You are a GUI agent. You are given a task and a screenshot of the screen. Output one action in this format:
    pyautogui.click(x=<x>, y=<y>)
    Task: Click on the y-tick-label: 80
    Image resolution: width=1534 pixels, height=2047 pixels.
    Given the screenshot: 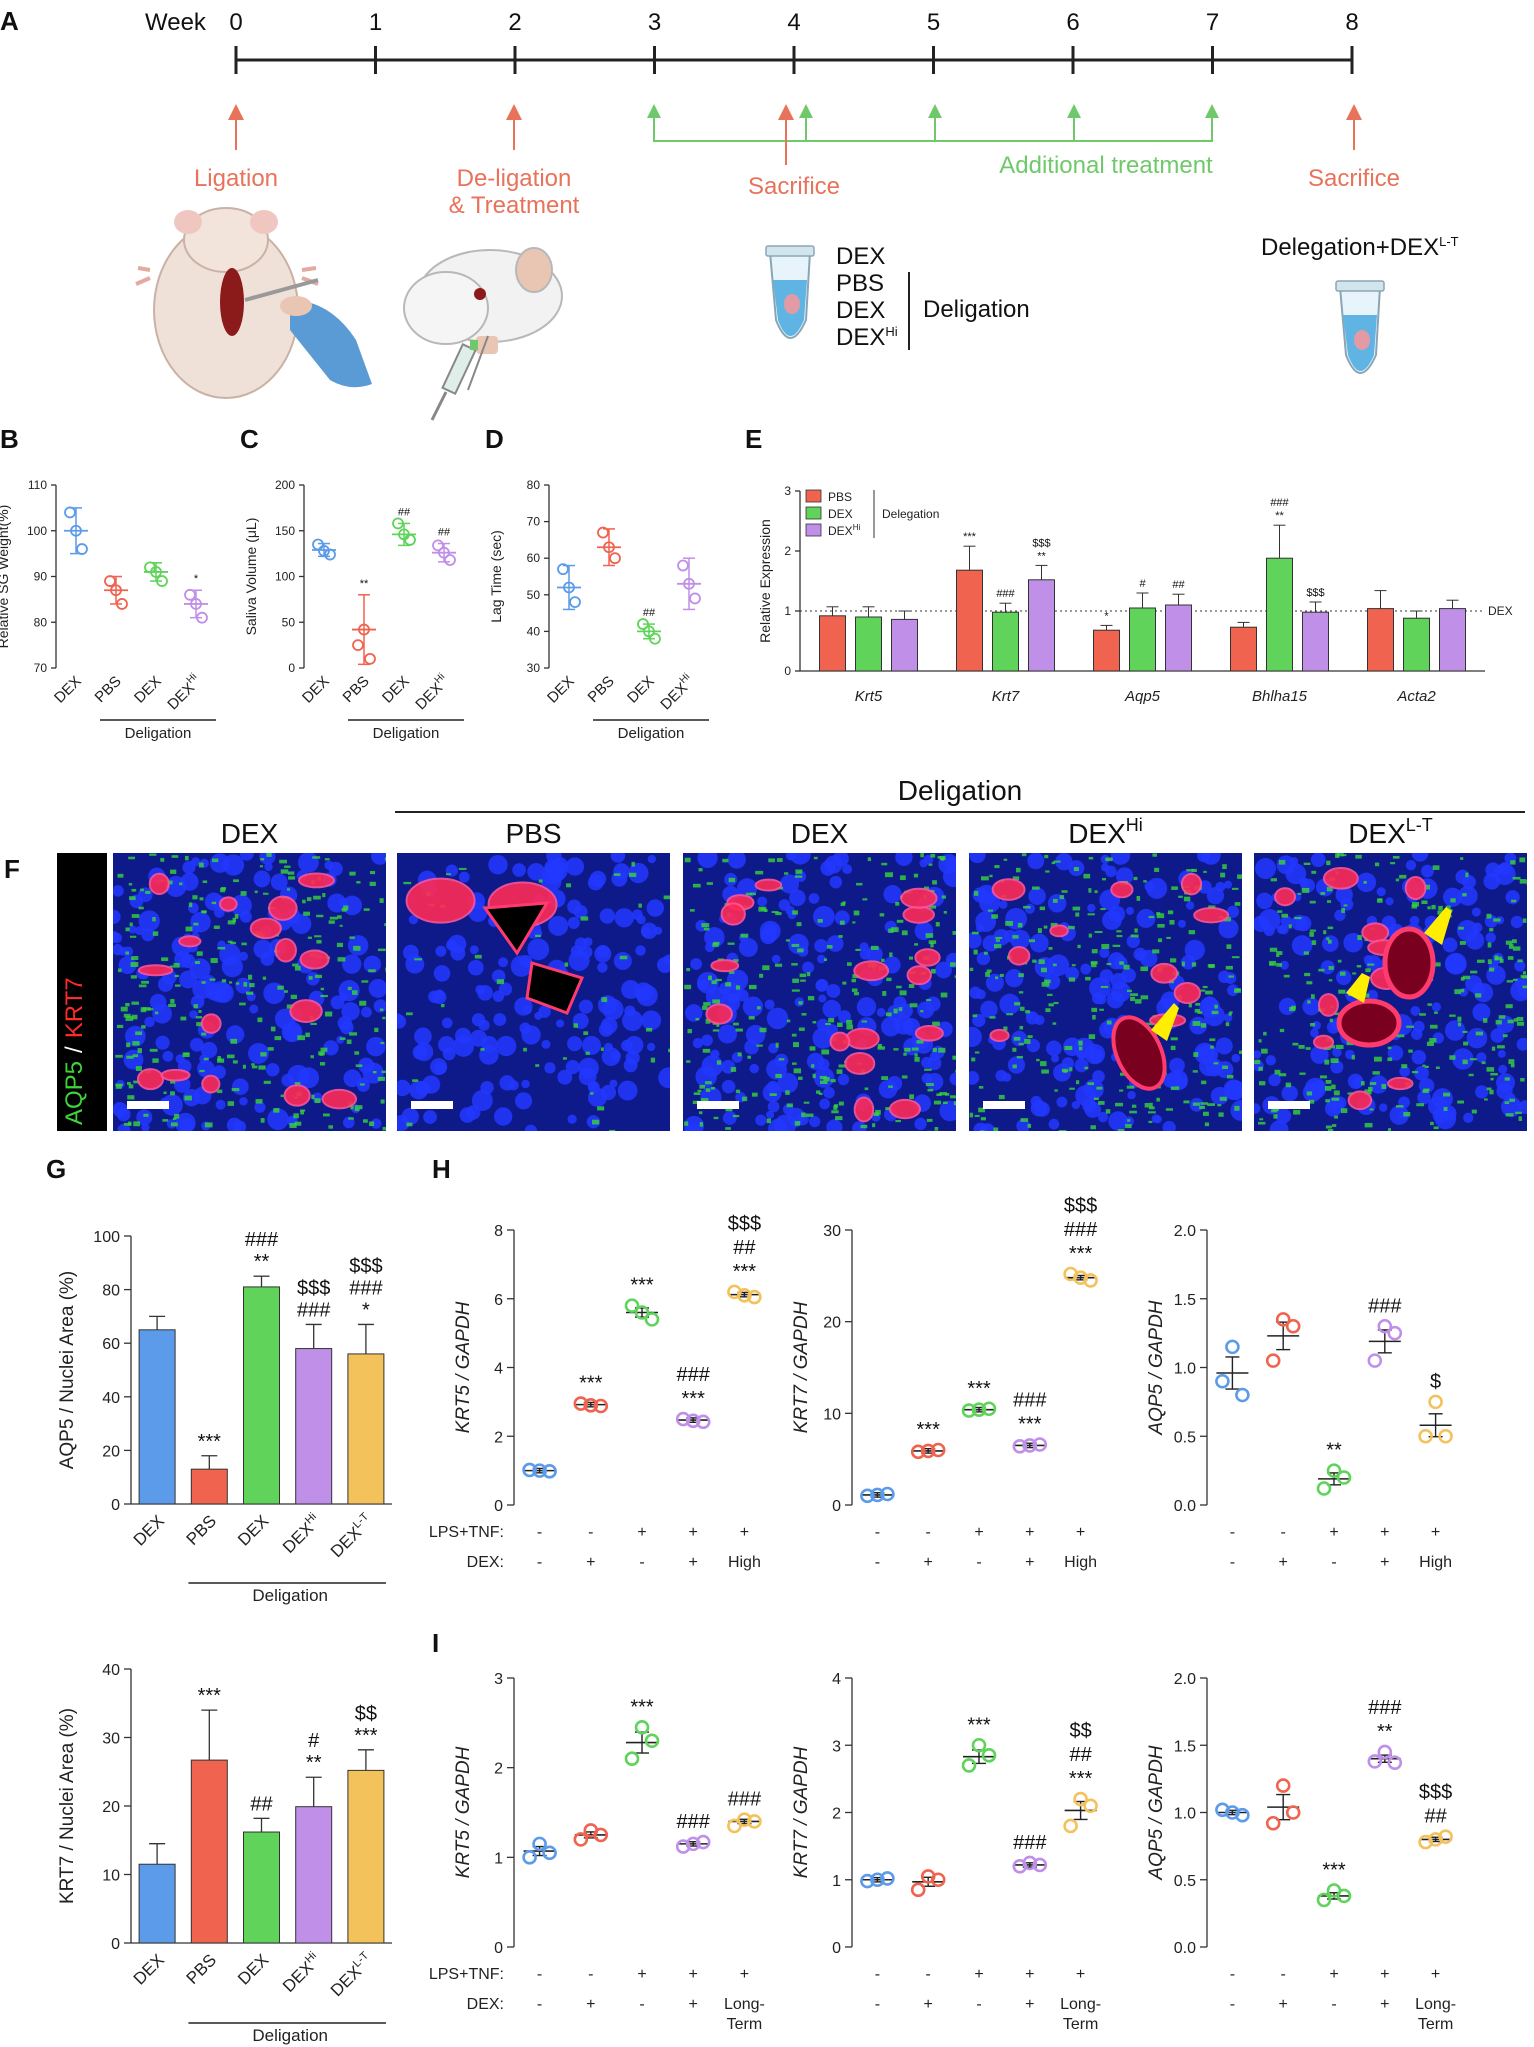 What is the action you would take?
    pyautogui.click(x=41, y=622)
    